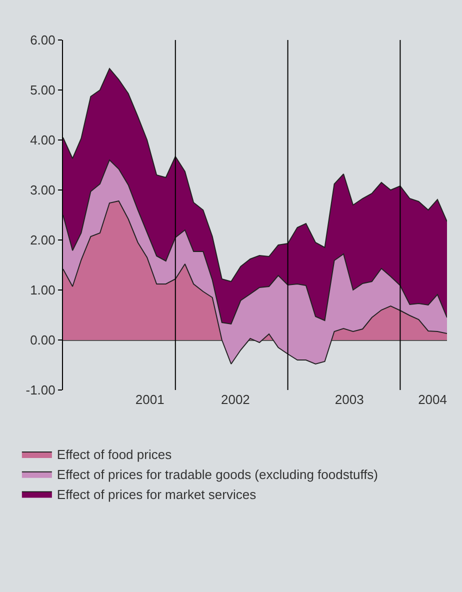 The width and height of the screenshot is (462, 592). Describe the element at coordinates (149, 399) in the screenshot. I see `x-tick-label: 2001` at that location.